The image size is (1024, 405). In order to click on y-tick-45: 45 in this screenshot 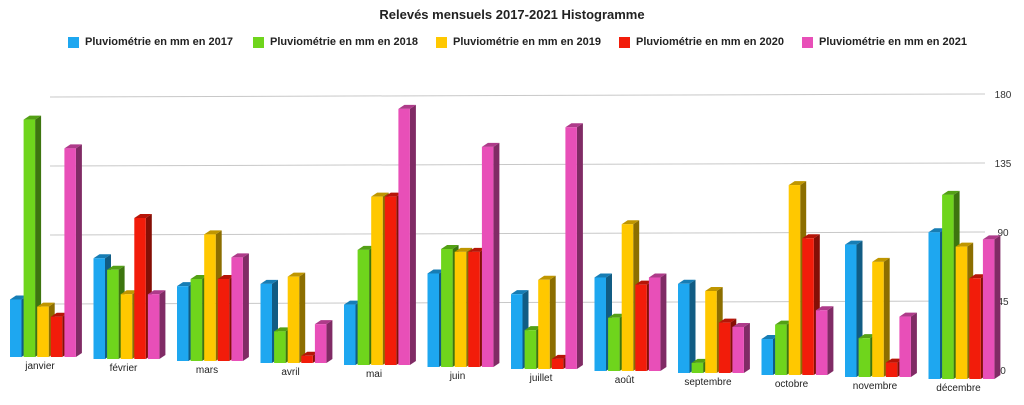, I will do `click(1003, 302)`.